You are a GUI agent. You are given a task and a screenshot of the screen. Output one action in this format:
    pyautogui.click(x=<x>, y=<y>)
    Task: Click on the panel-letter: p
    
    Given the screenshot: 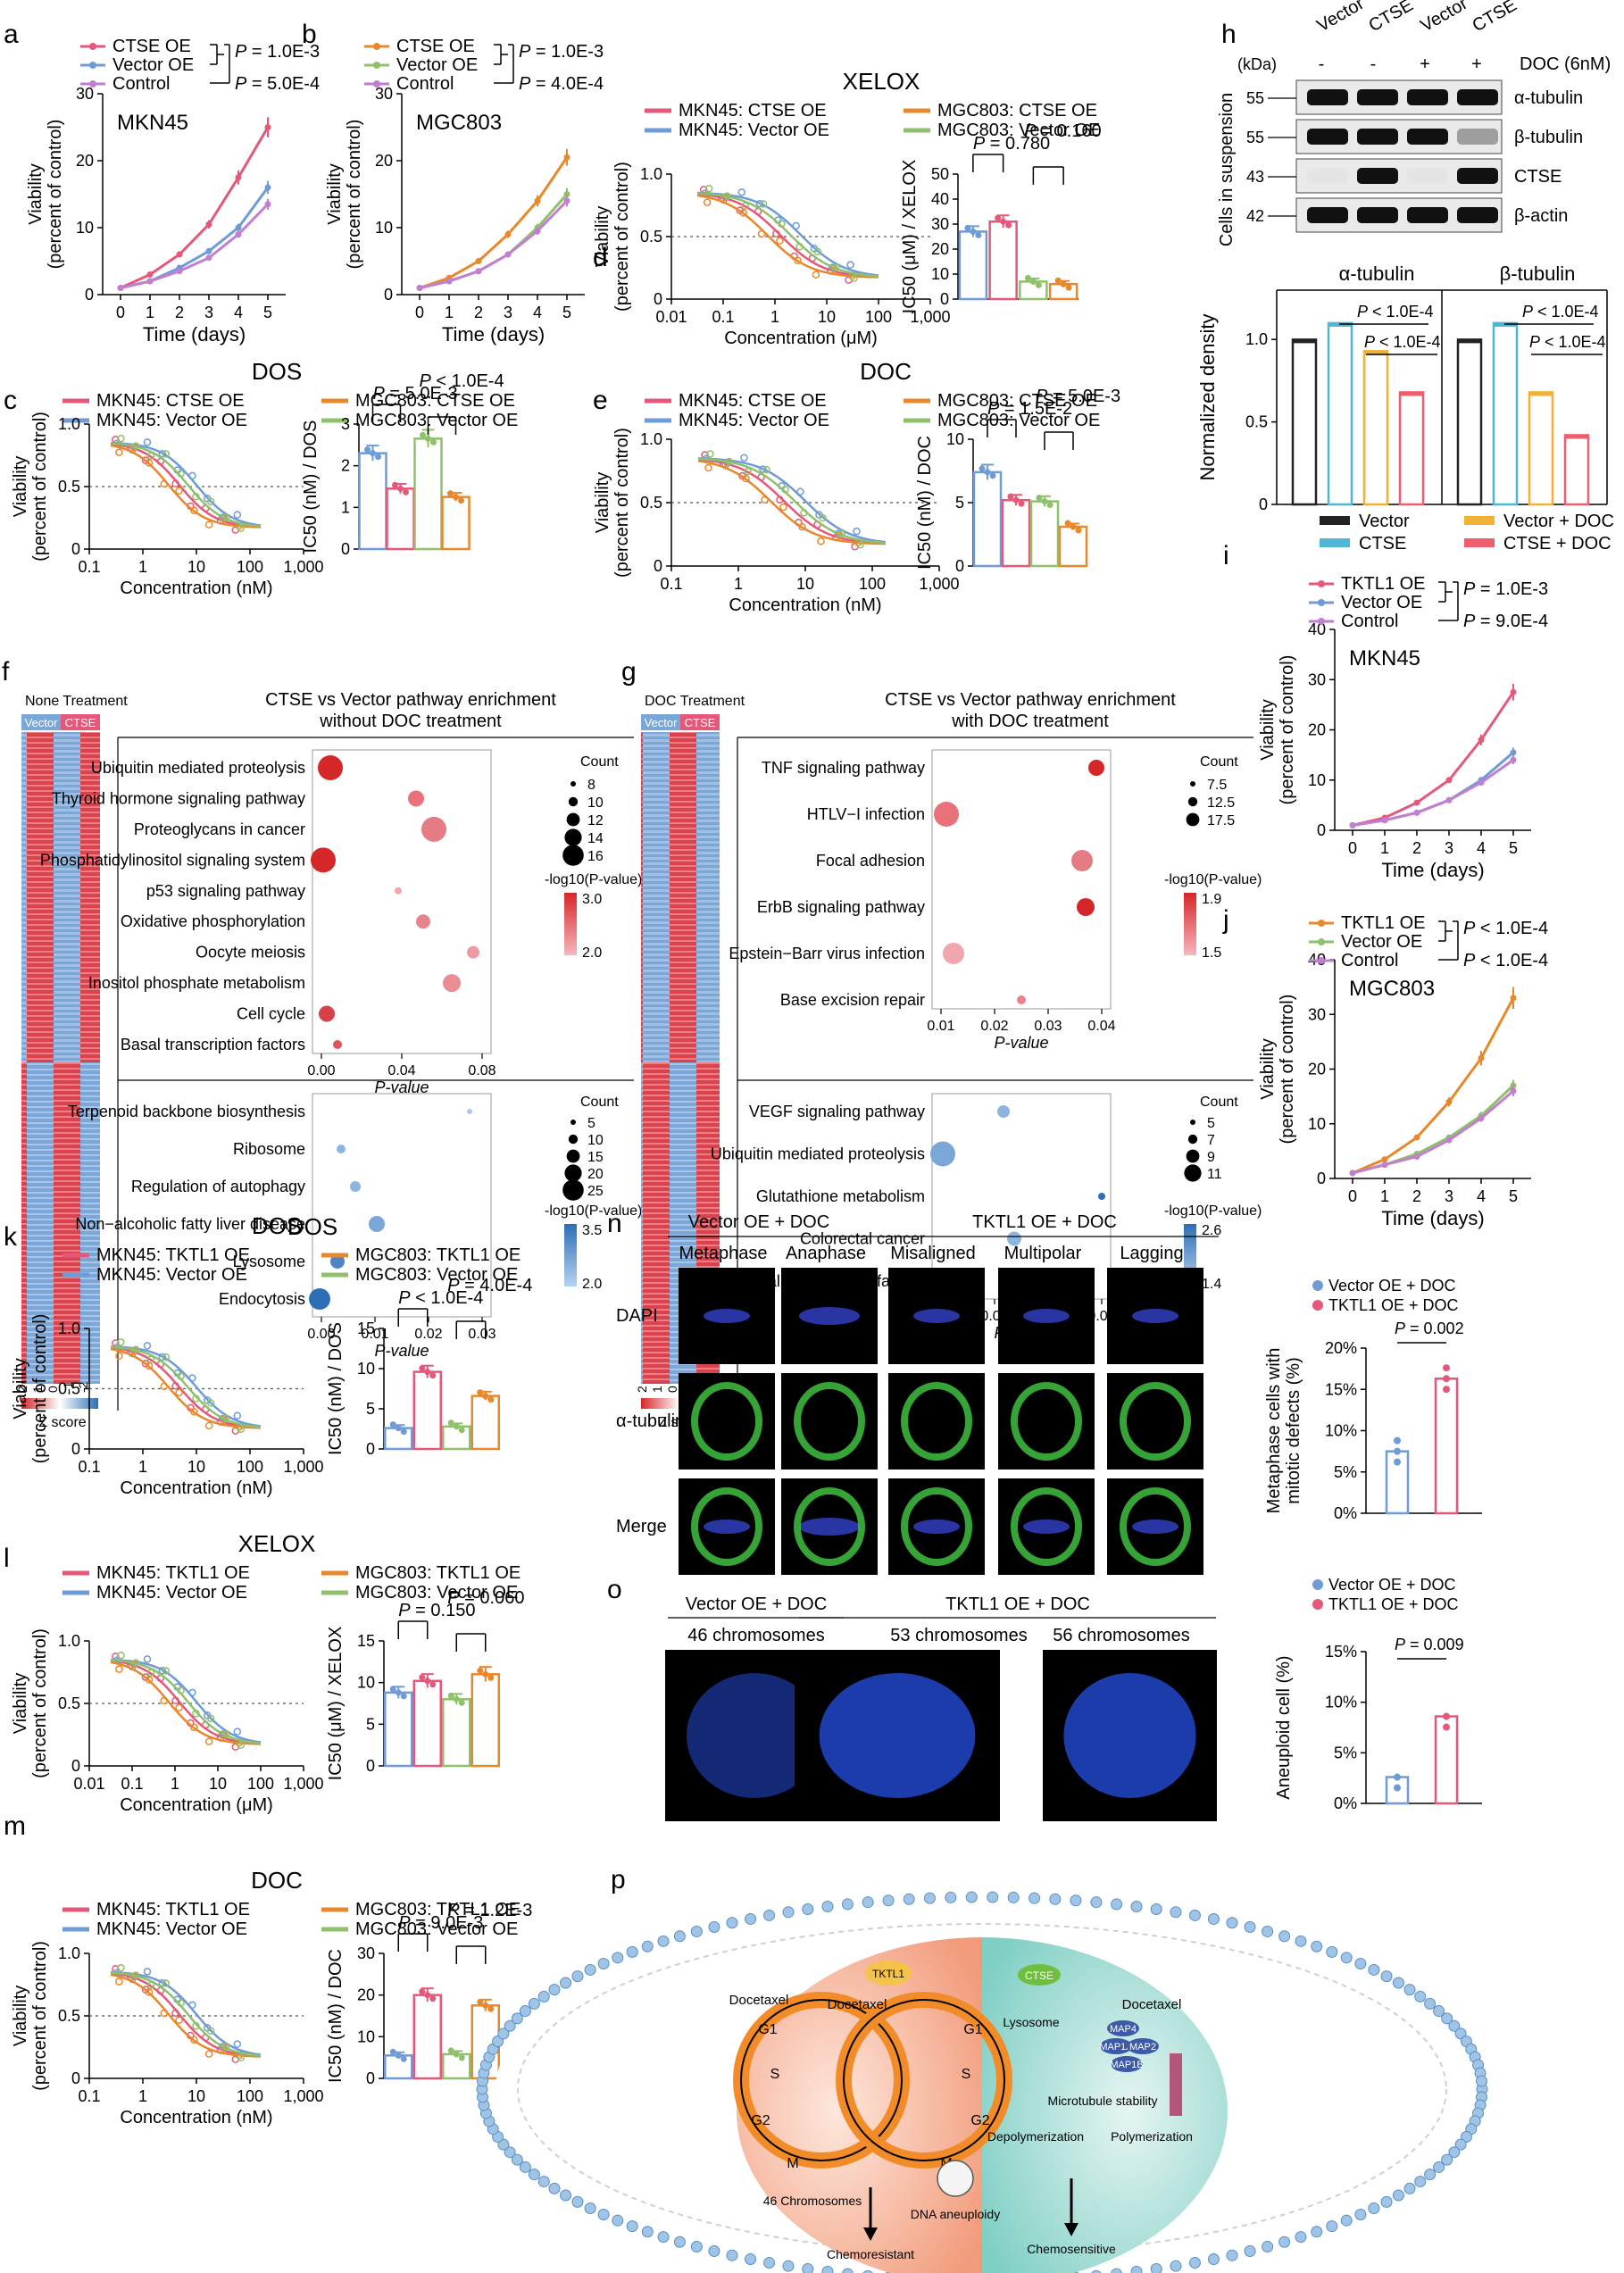 What is the action you would take?
    pyautogui.click(x=618, y=1880)
    